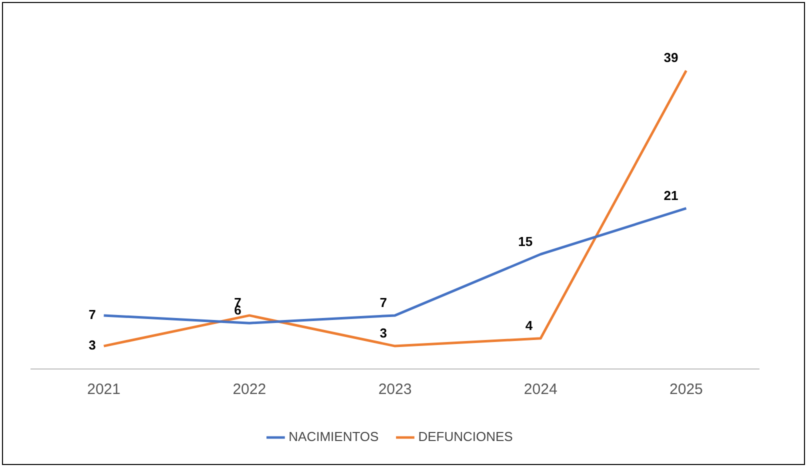 Image resolution: width=807 pixels, height=467 pixels. I want to click on data-label: 21, so click(671, 195).